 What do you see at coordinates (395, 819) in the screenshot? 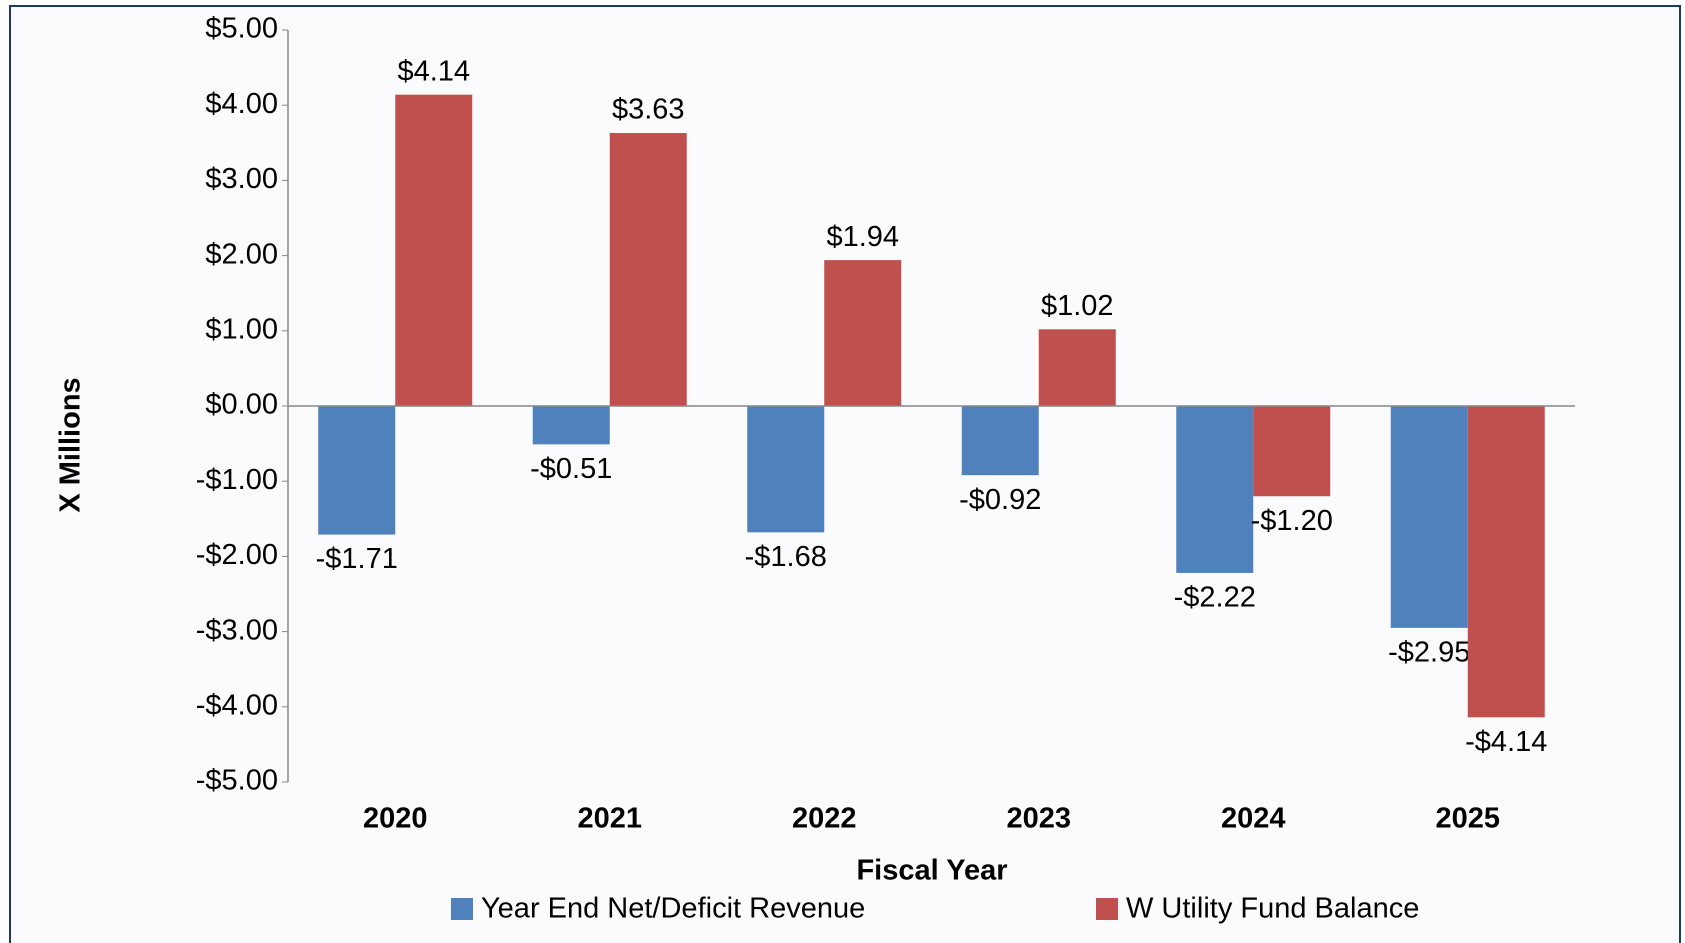
I see `x-tick-label: 2020` at bounding box center [395, 819].